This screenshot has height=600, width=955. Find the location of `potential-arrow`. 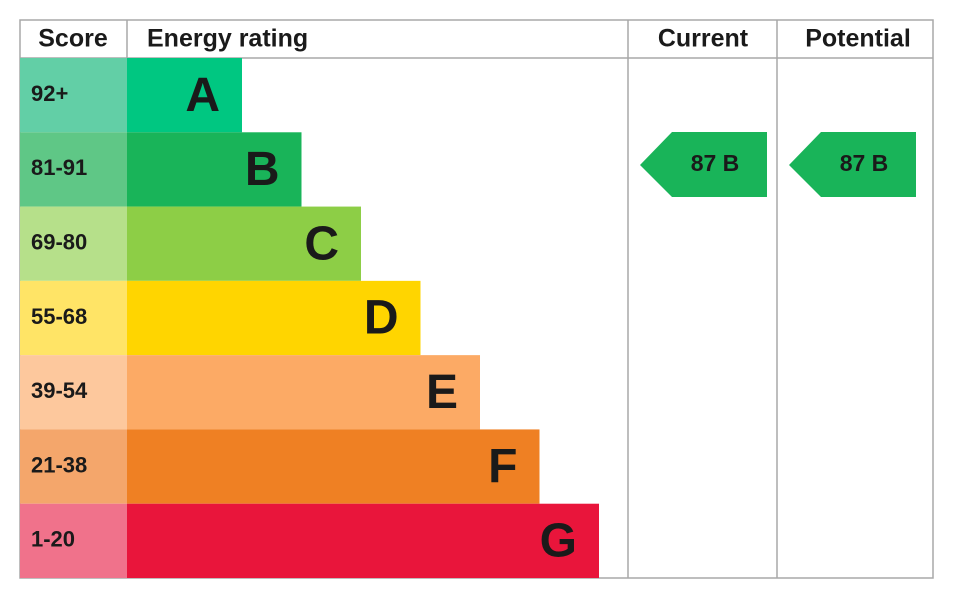

potential-arrow is located at coordinates (852, 164).